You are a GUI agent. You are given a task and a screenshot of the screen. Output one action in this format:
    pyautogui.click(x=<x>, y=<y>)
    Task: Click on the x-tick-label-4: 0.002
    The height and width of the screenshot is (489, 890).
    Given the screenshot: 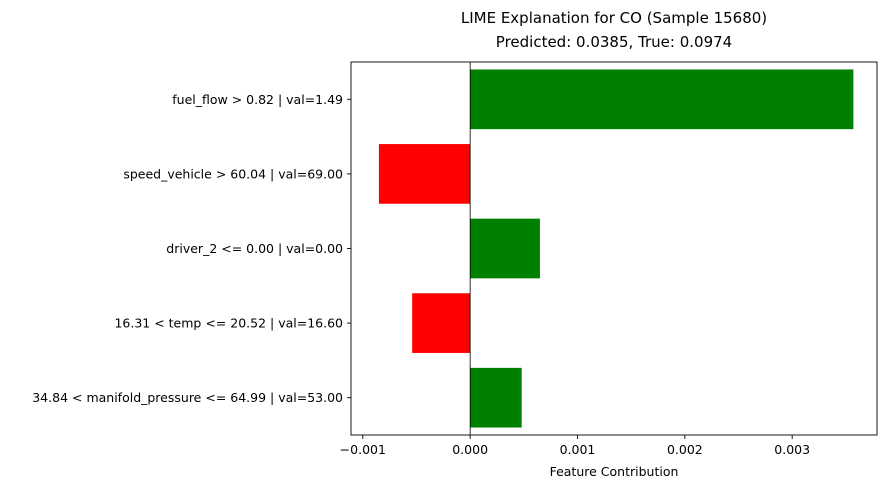 What is the action you would take?
    pyautogui.click(x=685, y=449)
    